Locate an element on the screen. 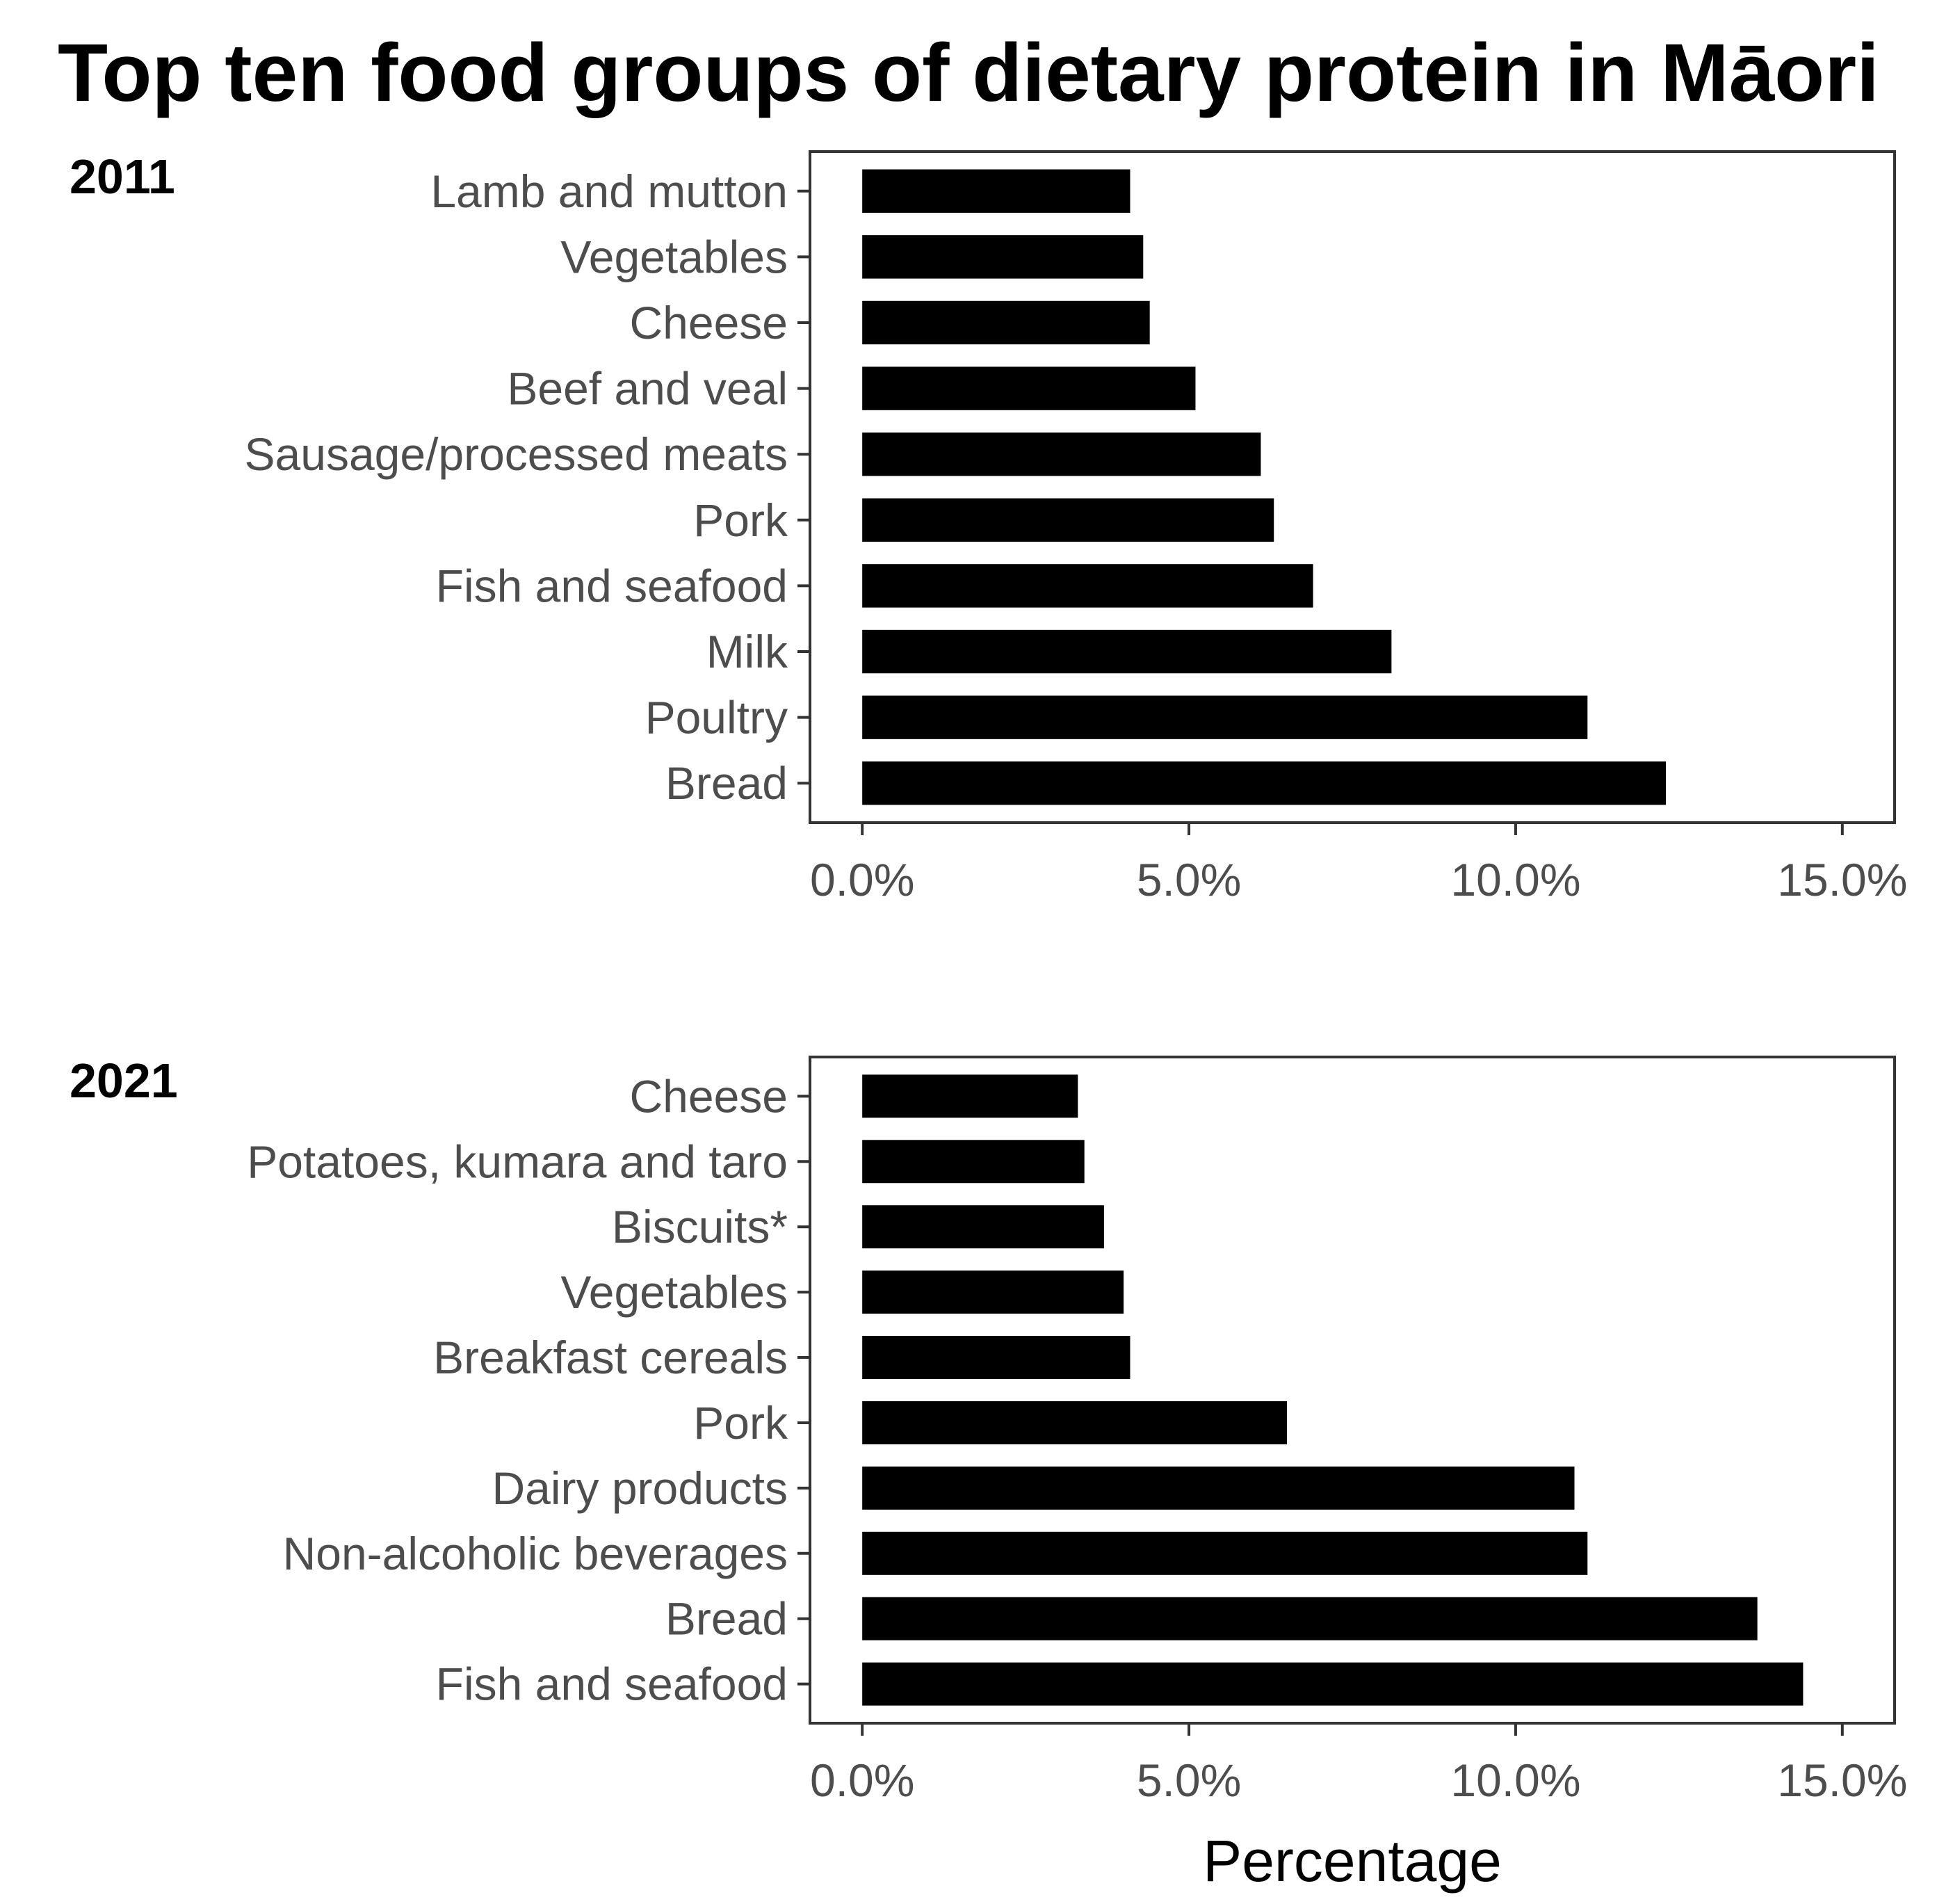 Image resolution: width=1937 pixels, height=1904 pixels. panel-label: 2021 is located at coordinates (124, 1081).